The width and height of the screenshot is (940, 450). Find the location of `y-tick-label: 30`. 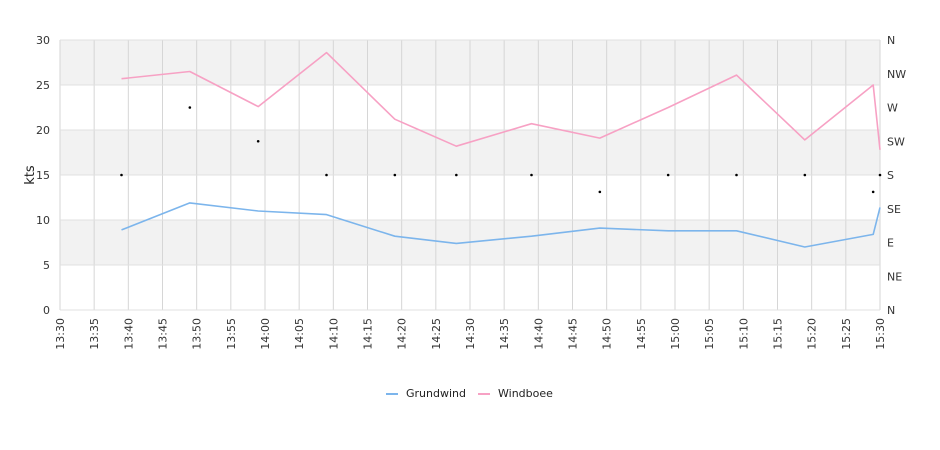

y-tick-label: 30 is located at coordinates (43, 40).